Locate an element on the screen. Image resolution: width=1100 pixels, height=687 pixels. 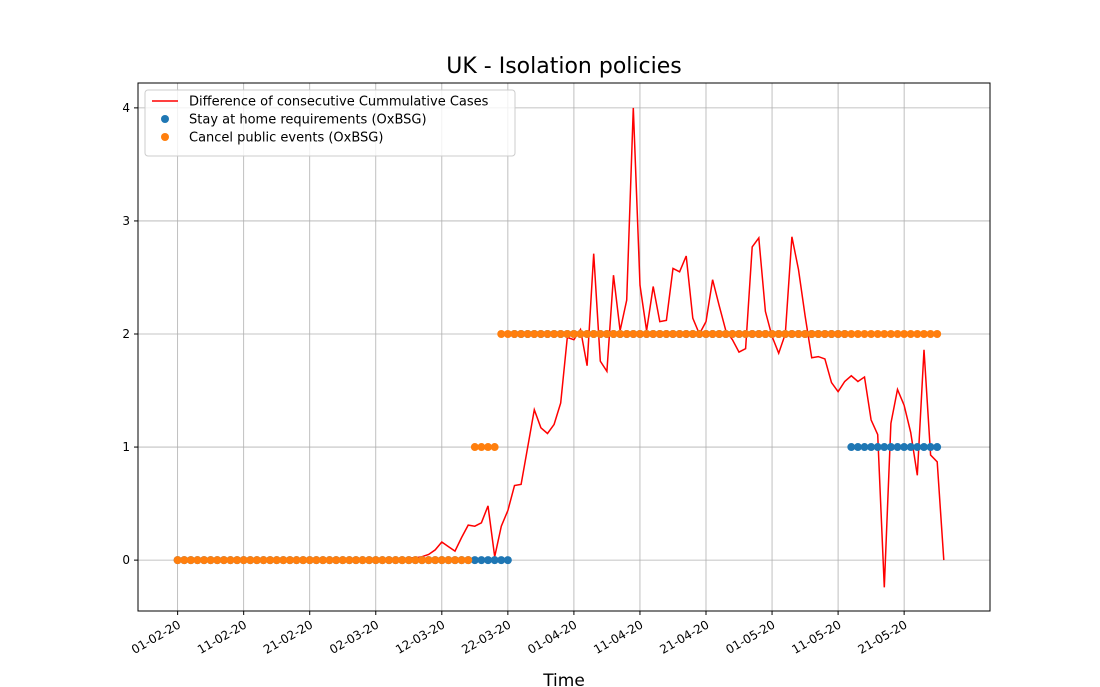
legend-box is located at coordinates (330, 123).